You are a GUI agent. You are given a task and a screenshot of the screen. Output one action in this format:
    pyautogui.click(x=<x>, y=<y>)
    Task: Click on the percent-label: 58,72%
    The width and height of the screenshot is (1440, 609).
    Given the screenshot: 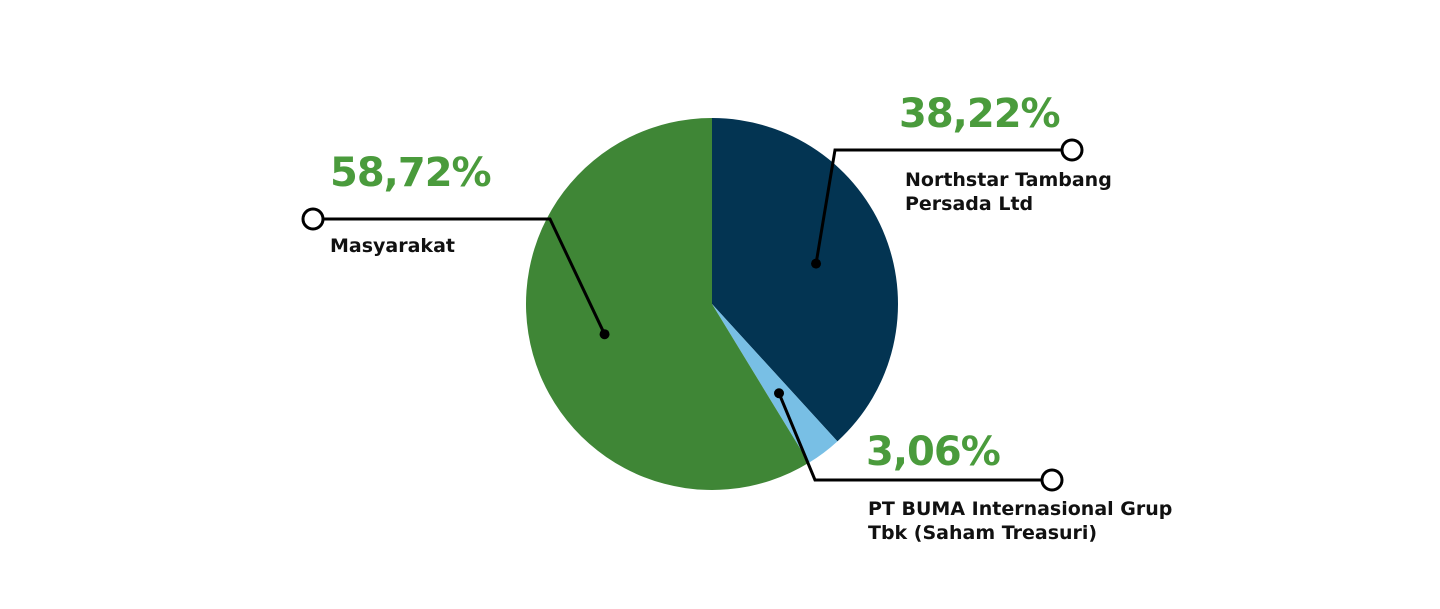 What is the action you would take?
    pyautogui.click(x=411, y=173)
    